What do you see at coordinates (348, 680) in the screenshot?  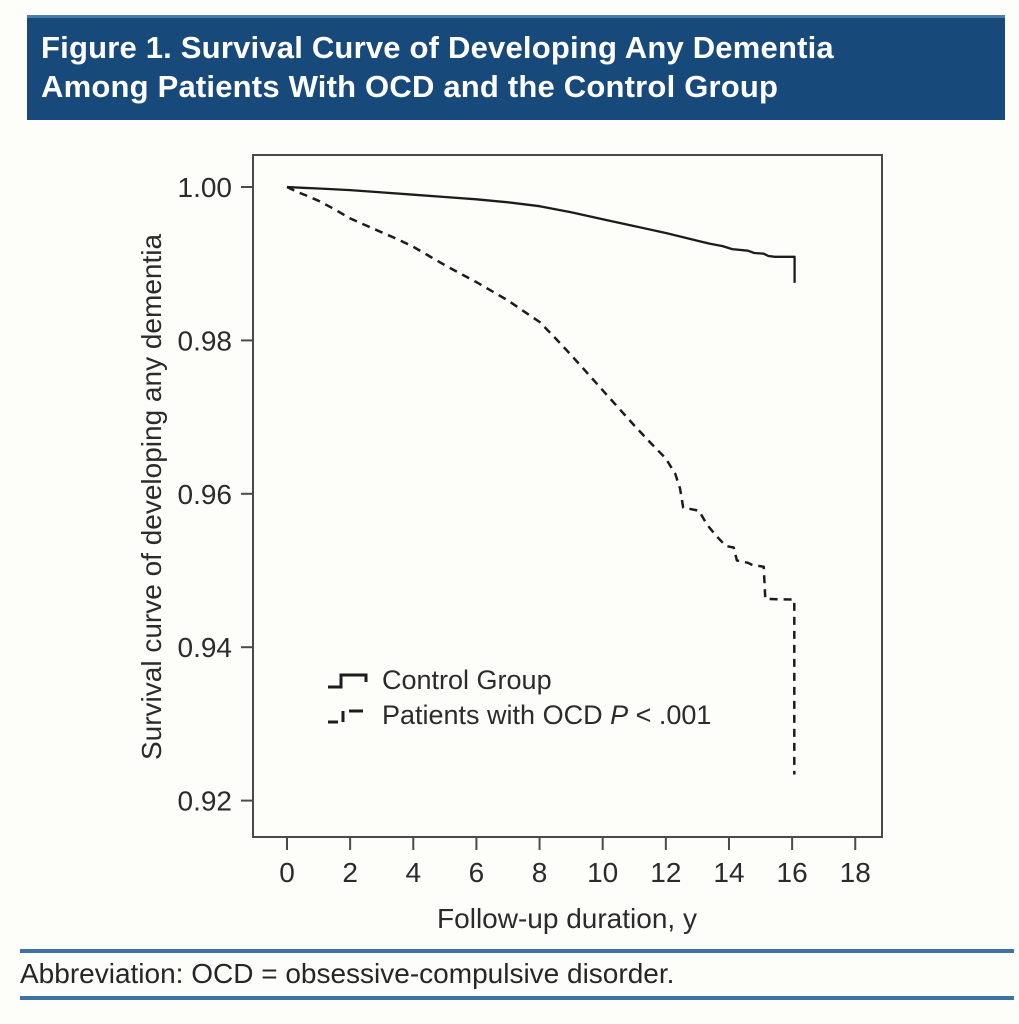 I see `control-solid-step-line-icon` at bounding box center [348, 680].